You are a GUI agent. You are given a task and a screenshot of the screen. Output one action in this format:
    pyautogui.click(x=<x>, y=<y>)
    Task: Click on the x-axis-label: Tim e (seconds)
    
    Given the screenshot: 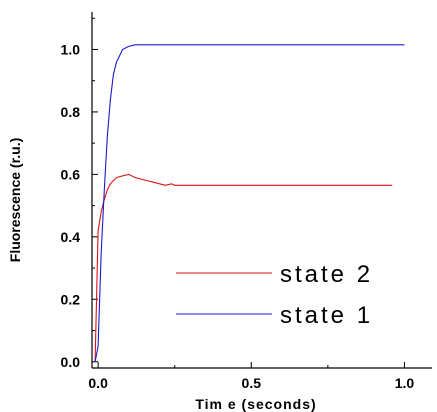 What is the action you would take?
    pyautogui.click(x=255, y=404)
    